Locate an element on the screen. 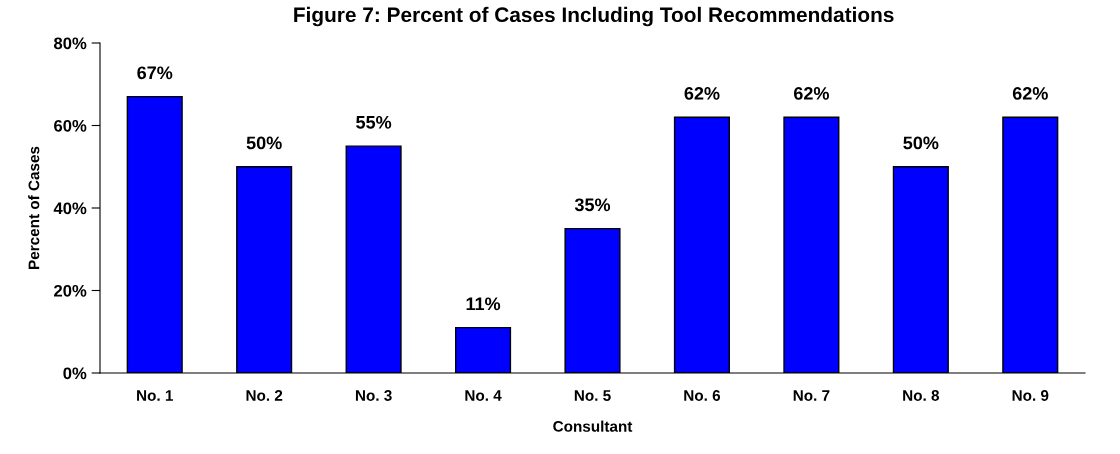 This screenshot has width=1120, height=454. y-tick-label: 20% is located at coordinates (70, 290).